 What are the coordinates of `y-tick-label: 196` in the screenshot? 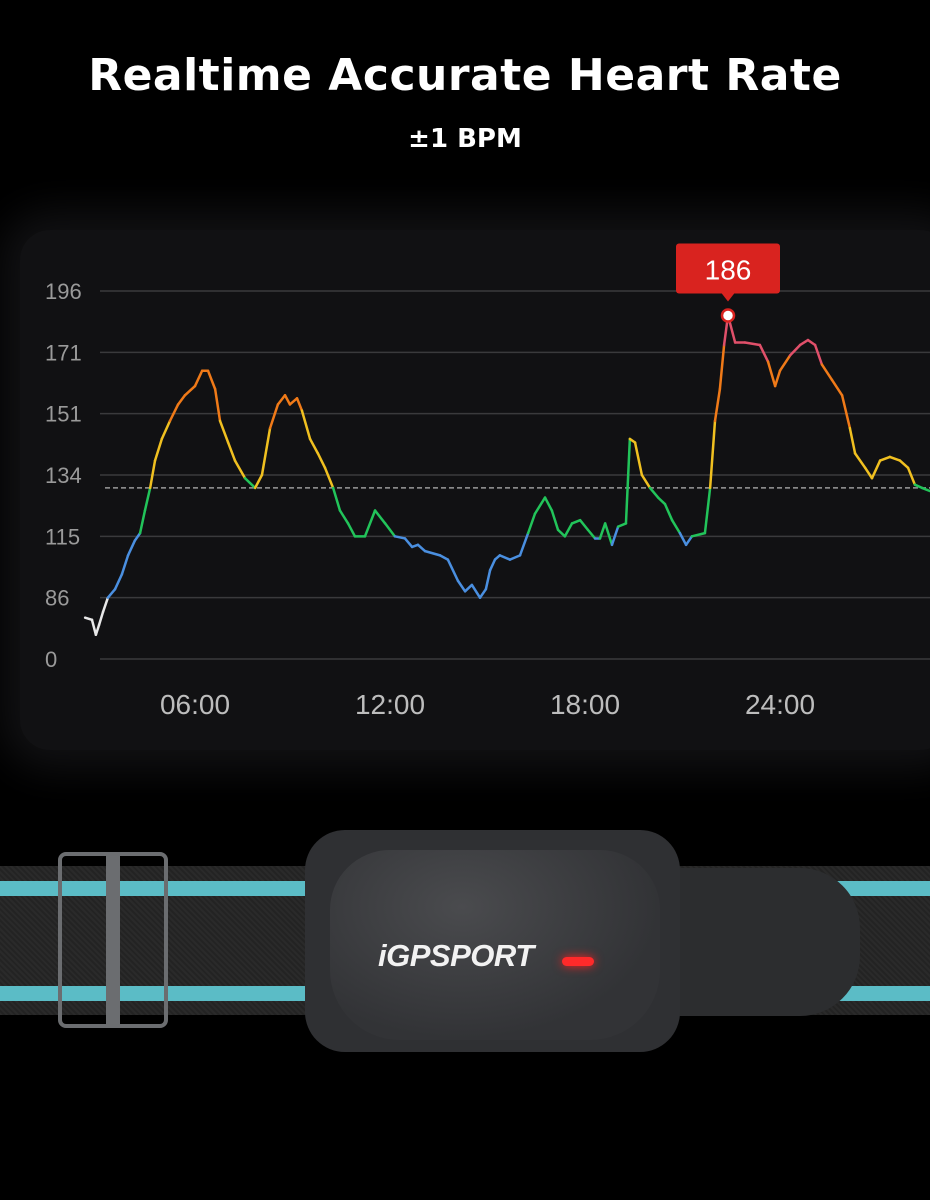 It's located at (63, 291).